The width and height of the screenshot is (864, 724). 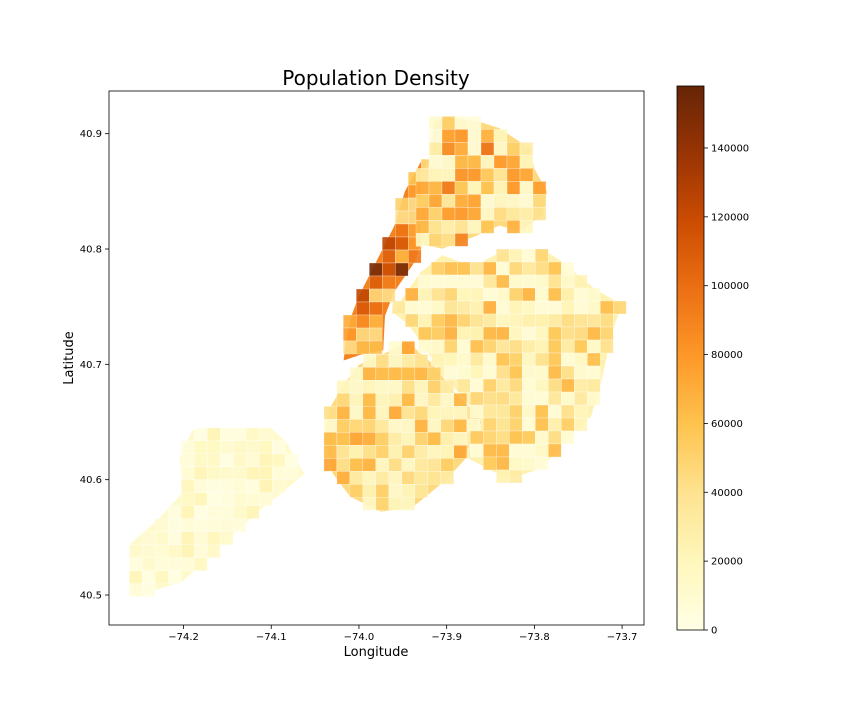 What do you see at coordinates (91, 250) in the screenshot?
I see `y-tick-label: 40.8` at bounding box center [91, 250].